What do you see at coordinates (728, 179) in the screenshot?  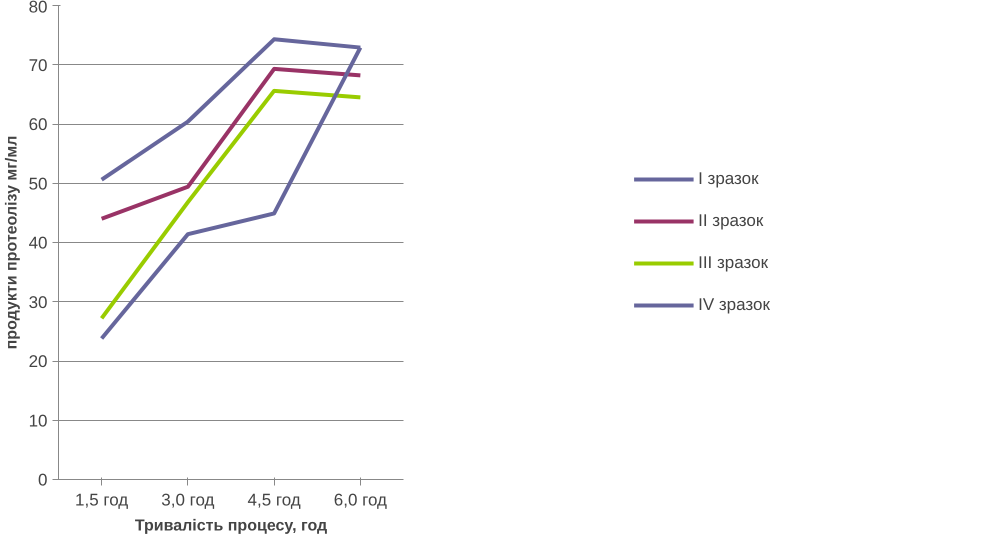 I see `legend-label: I зразок` at bounding box center [728, 179].